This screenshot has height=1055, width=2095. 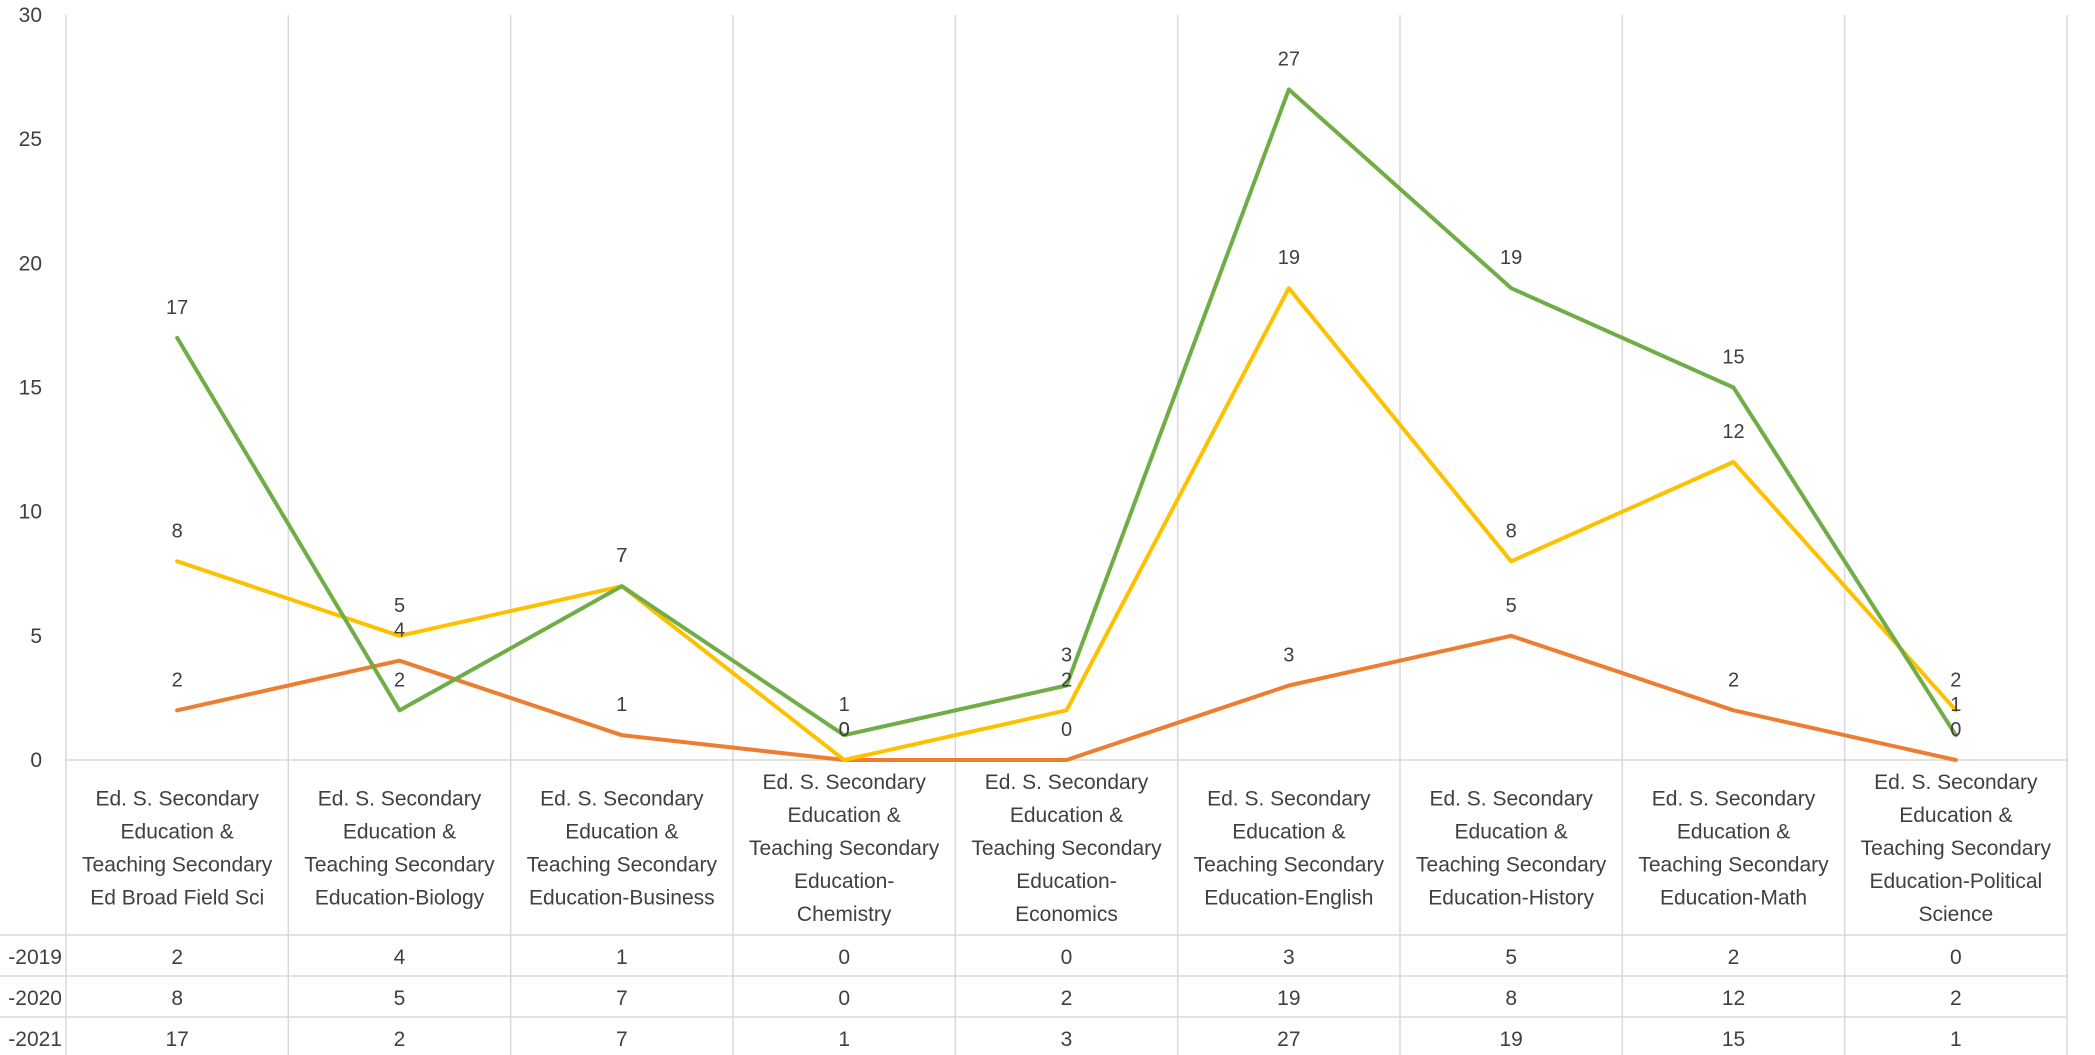 What do you see at coordinates (1288, 656) in the screenshot?
I see `data-label: 3` at bounding box center [1288, 656].